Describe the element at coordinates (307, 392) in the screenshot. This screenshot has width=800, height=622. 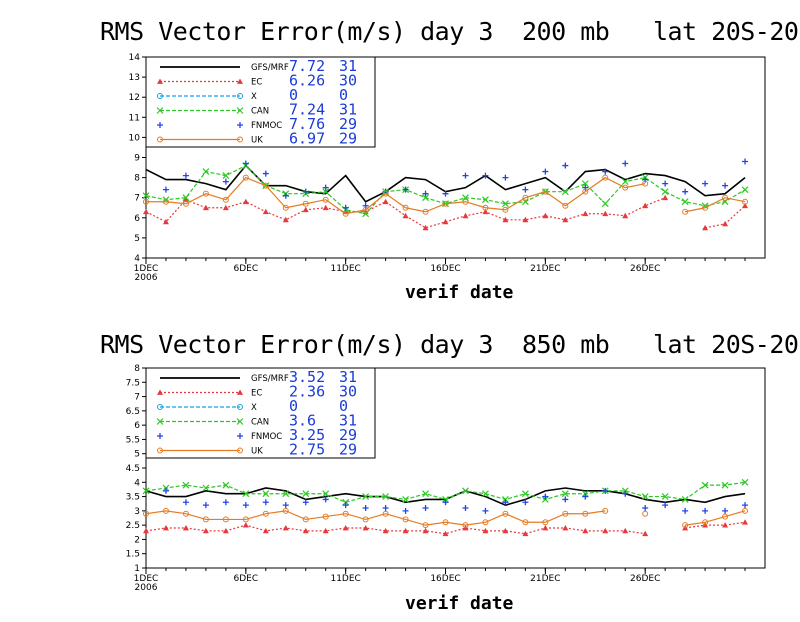
I see `legend-stat: 2.36` at that location.